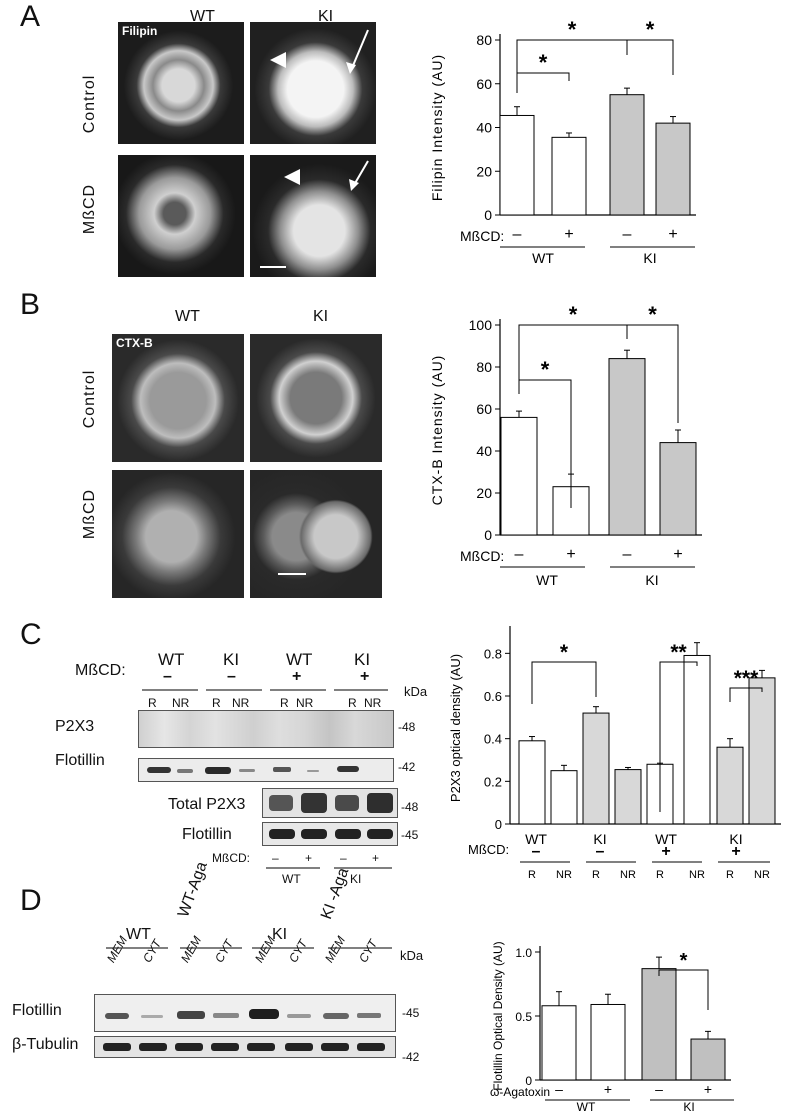 The width and height of the screenshot is (785, 1116). What do you see at coordinates (266, 729) in the screenshot?
I see `blot-p2x3` at bounding box center [266, 729].